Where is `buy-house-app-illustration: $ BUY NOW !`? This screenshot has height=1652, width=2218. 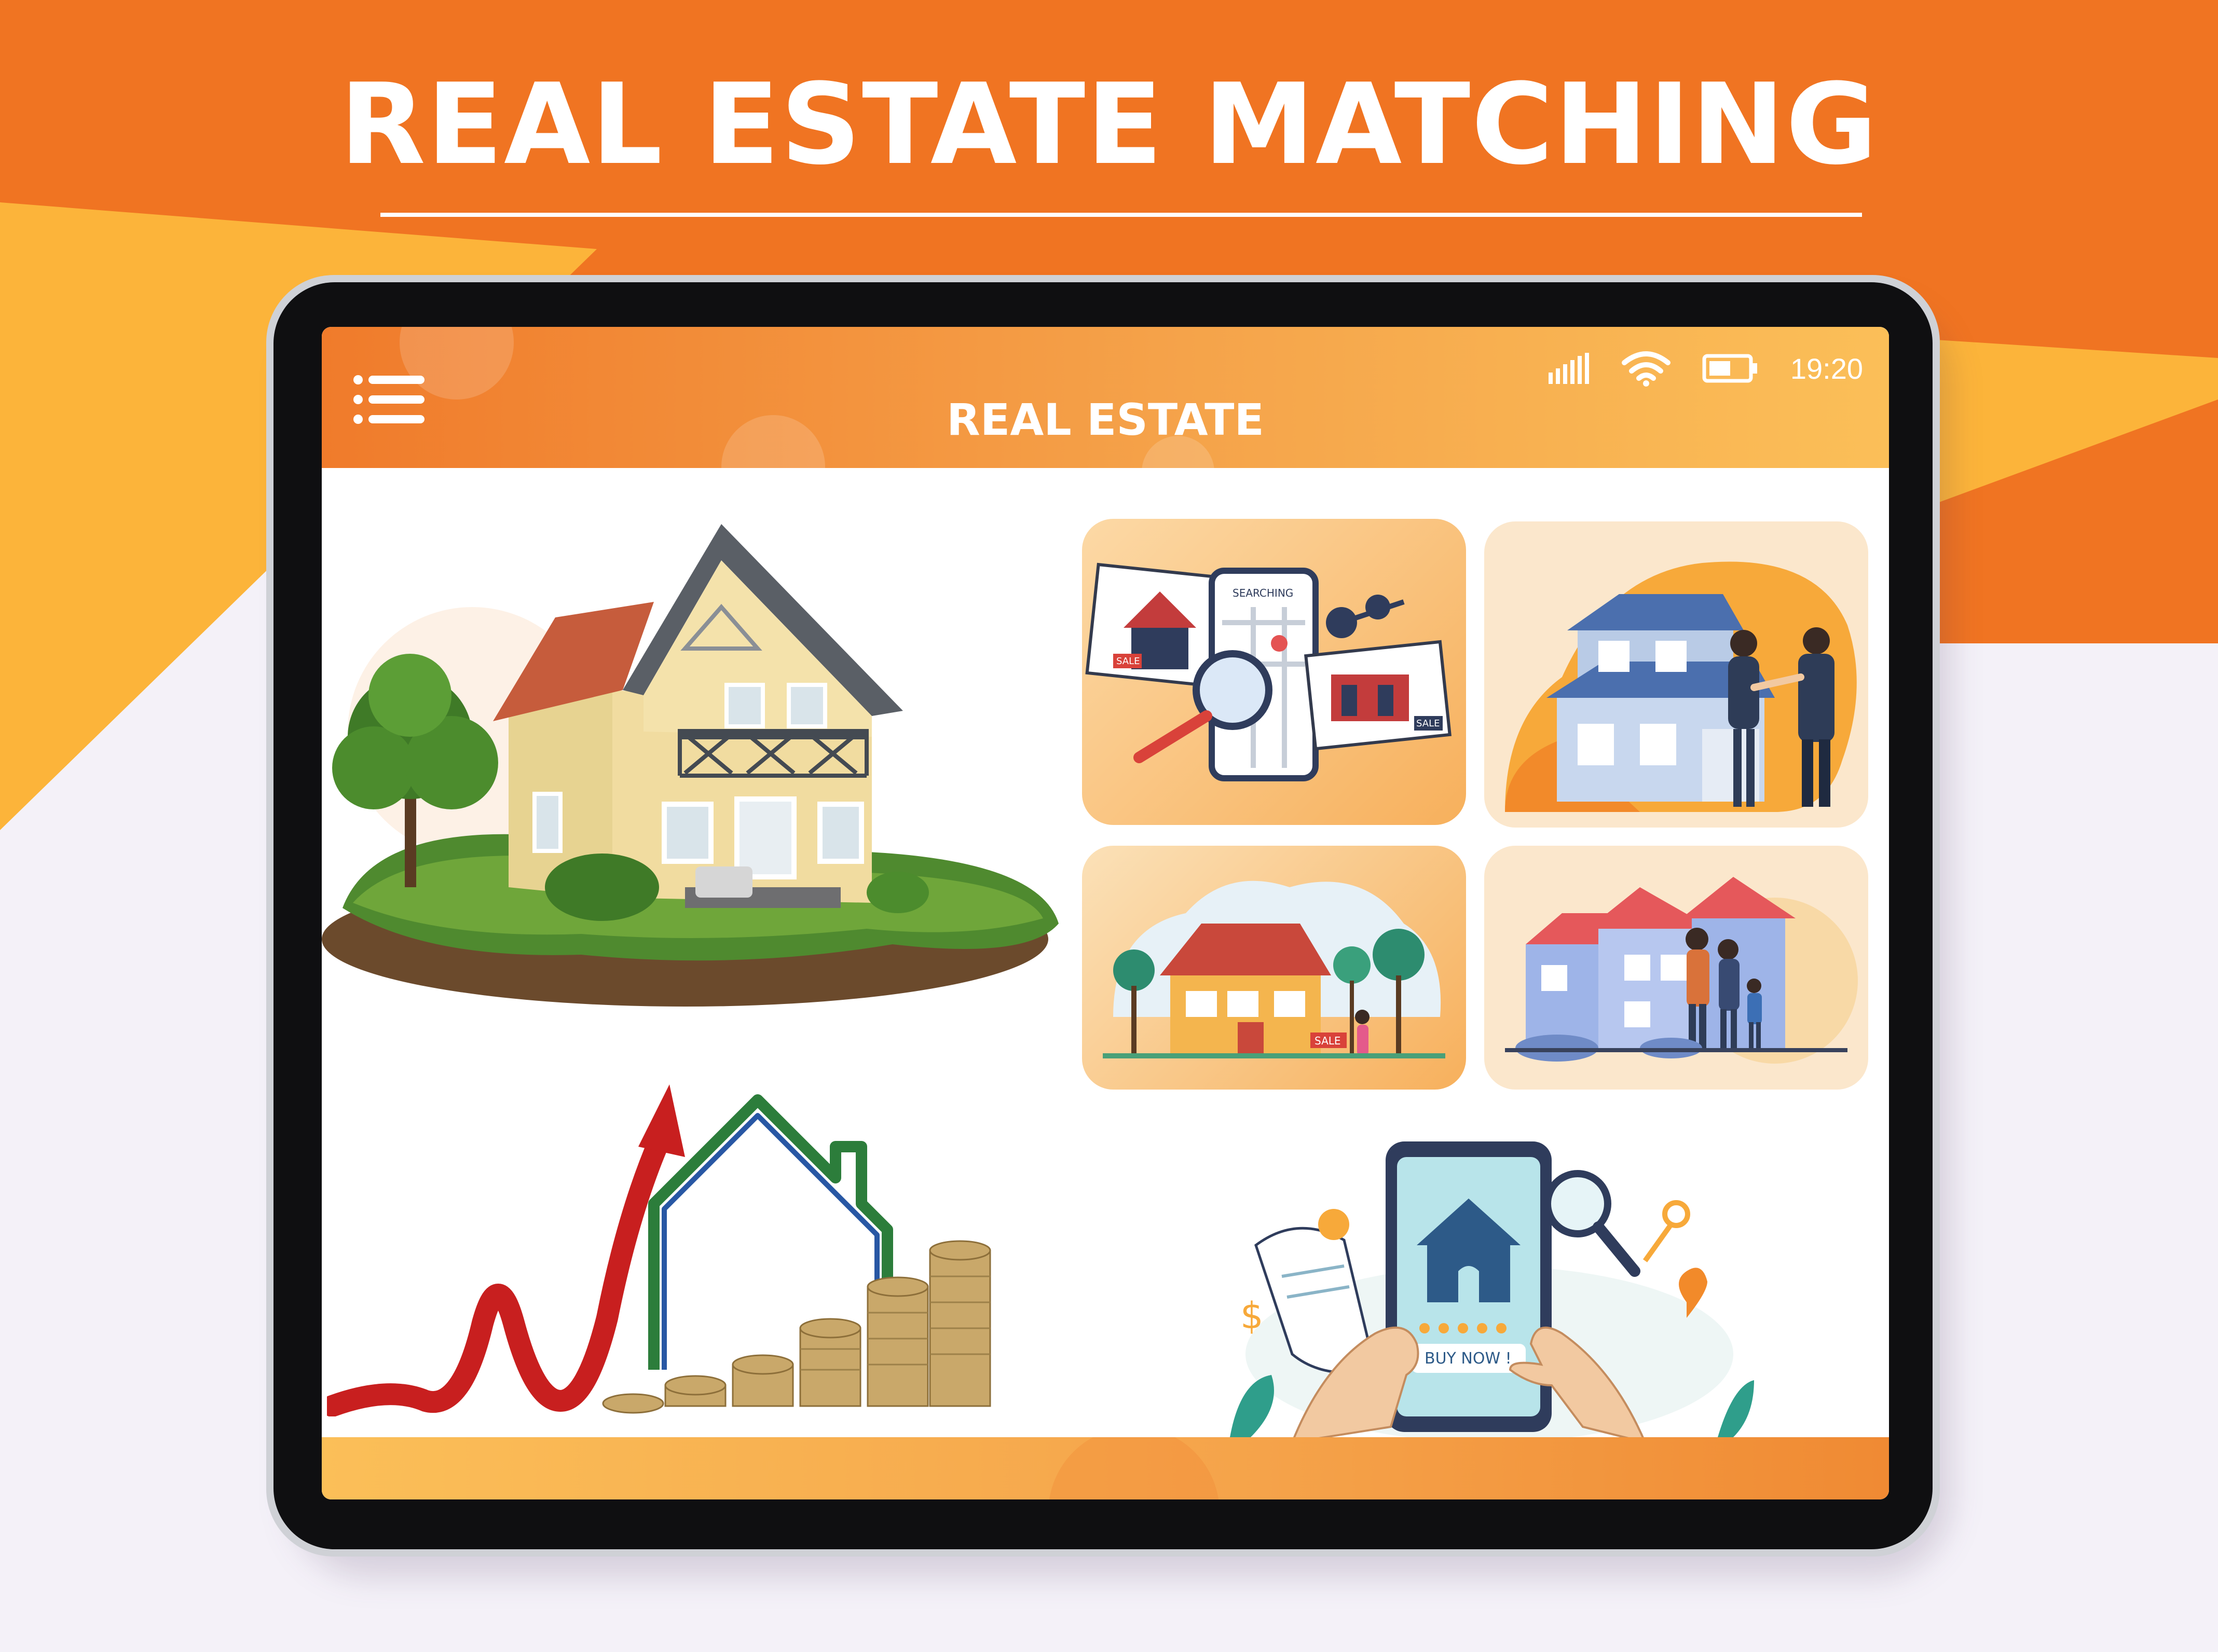 buy-house-app-illustration: $ BUY NOW ! is located at coordinates (1489, 1291).